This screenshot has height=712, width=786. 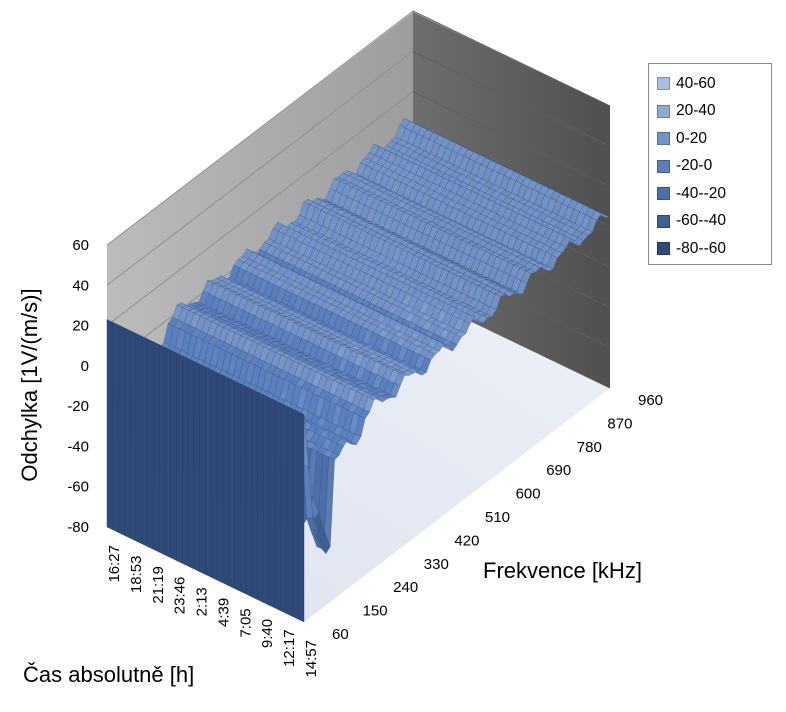 What do you see at coordinates (78, 446) in the screenshot?
I see `z-tick-label: -40` at bounding box center [78, 446].